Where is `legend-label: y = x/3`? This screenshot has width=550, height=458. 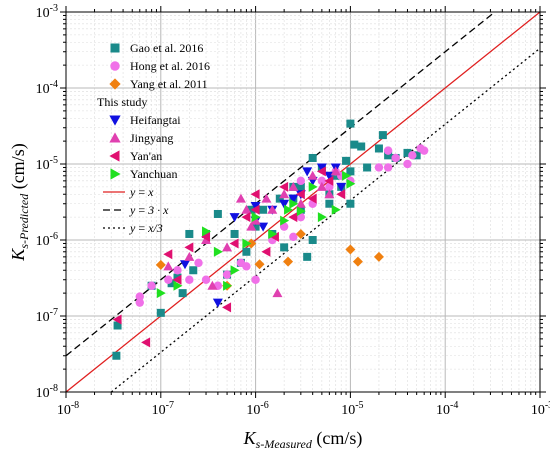 legend-label: y = x/3 is located at coordinates (146, 228).